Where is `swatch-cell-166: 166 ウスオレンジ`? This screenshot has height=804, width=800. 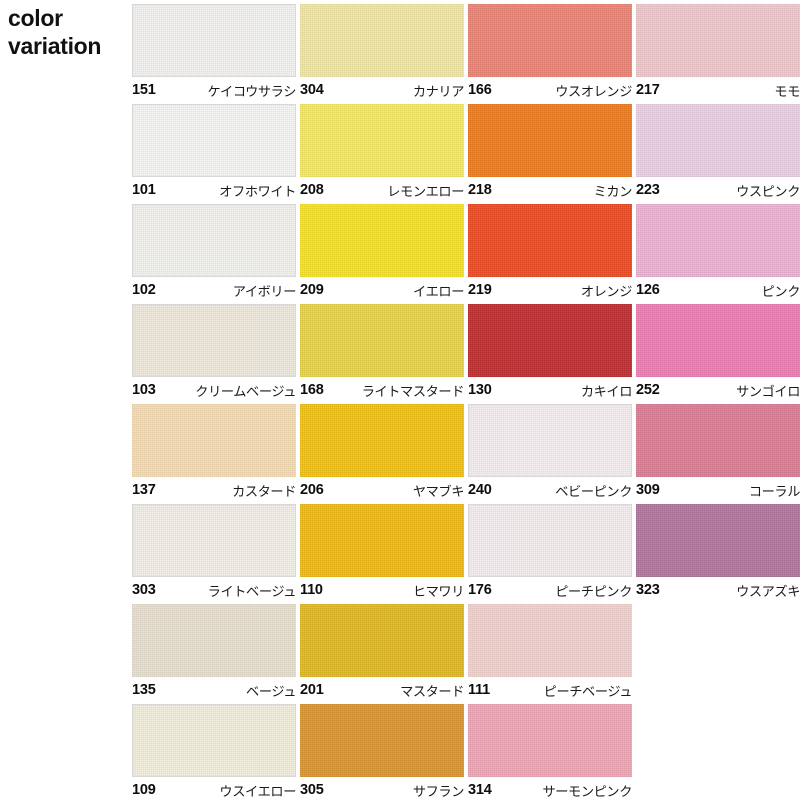
swatch-cell-166: 166 ウスオレンジ is located at coordinates (550, 54).